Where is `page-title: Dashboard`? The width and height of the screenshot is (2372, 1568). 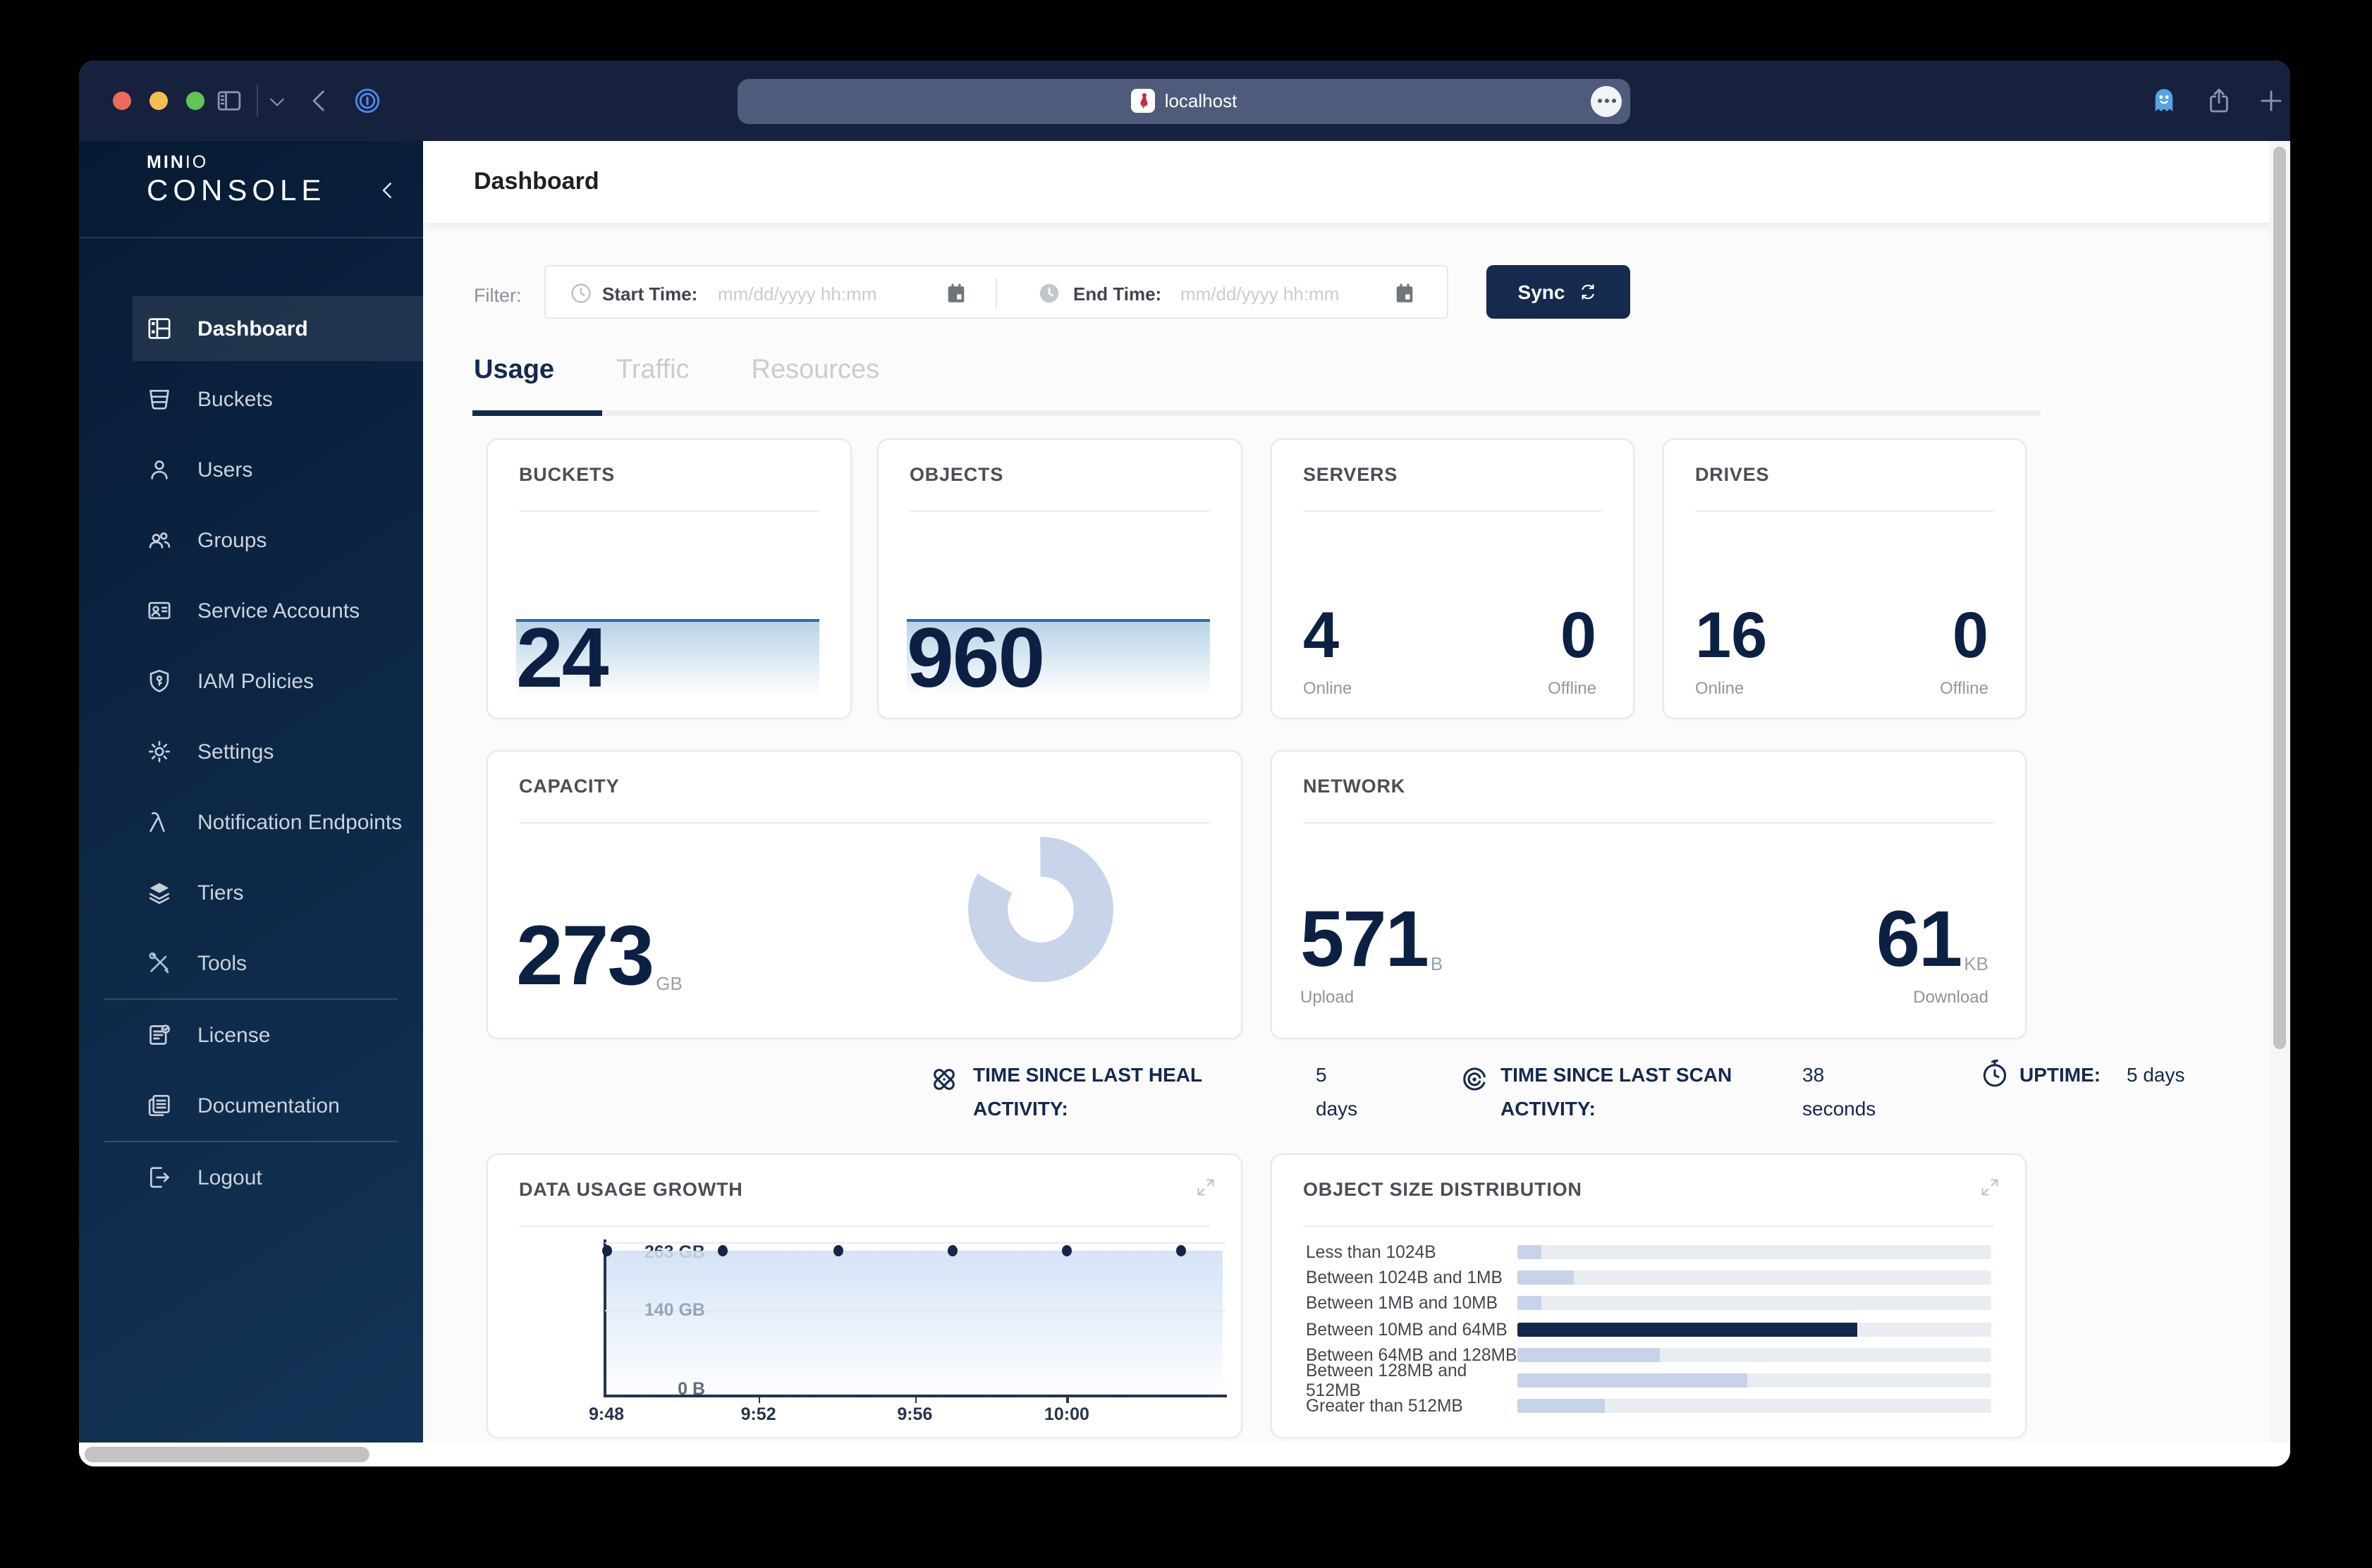 page-title: Dashboard is located at coordinates (536, 181).